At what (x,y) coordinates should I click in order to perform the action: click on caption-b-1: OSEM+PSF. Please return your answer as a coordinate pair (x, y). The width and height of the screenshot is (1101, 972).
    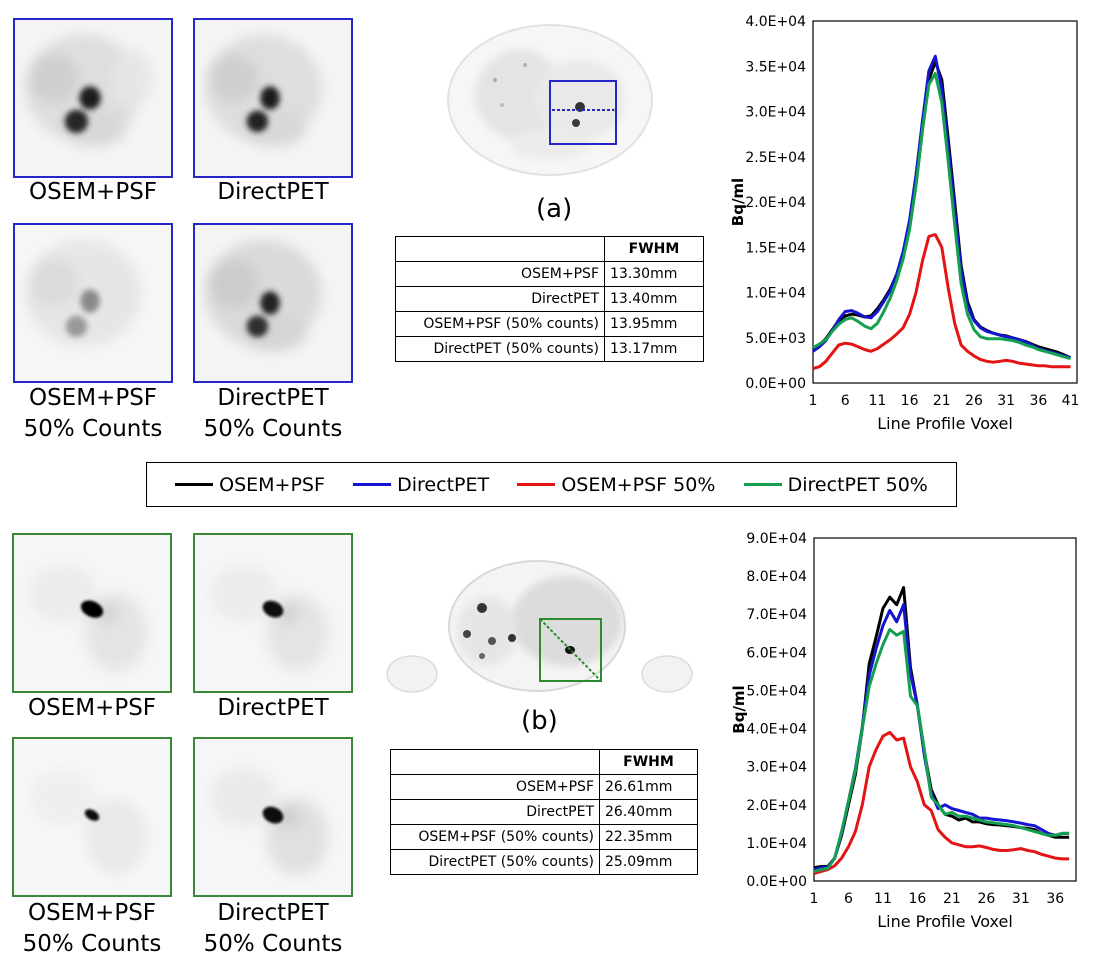
    Looking at the image, I should click on (92, 708).